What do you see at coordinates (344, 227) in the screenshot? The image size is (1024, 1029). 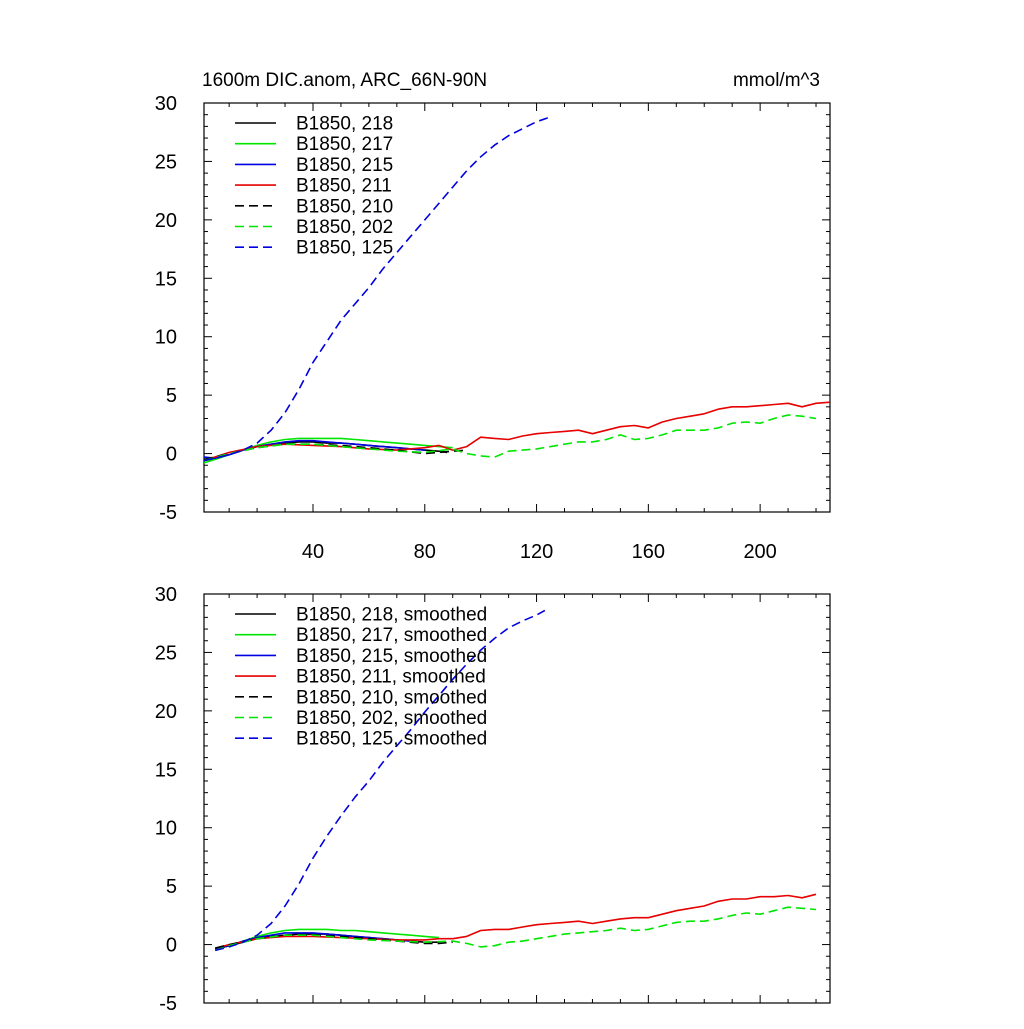 I see `legend-label: B1850, 202` at bounding box center [344, 227].